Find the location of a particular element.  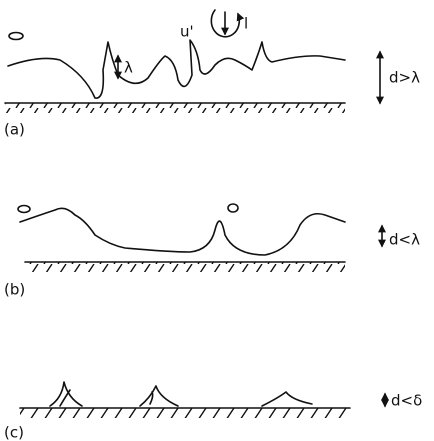

condition: d<δ is located at coordinates (406, 401).